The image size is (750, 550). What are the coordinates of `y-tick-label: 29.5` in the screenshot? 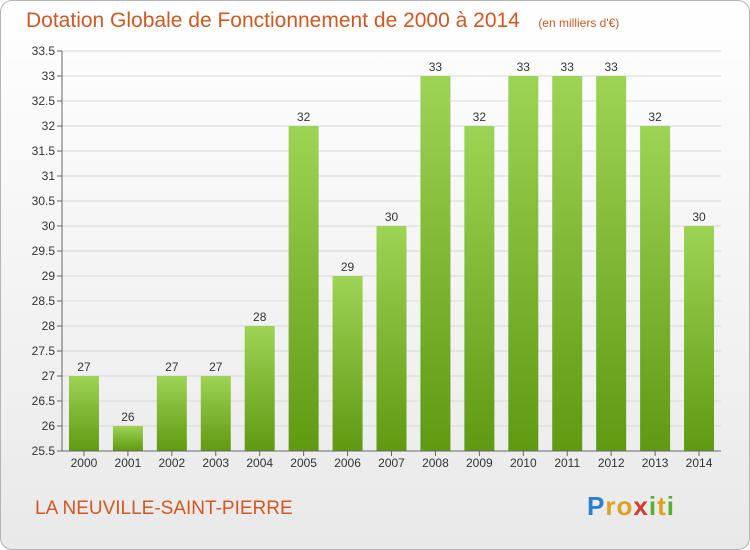 It's located at (44, 251).